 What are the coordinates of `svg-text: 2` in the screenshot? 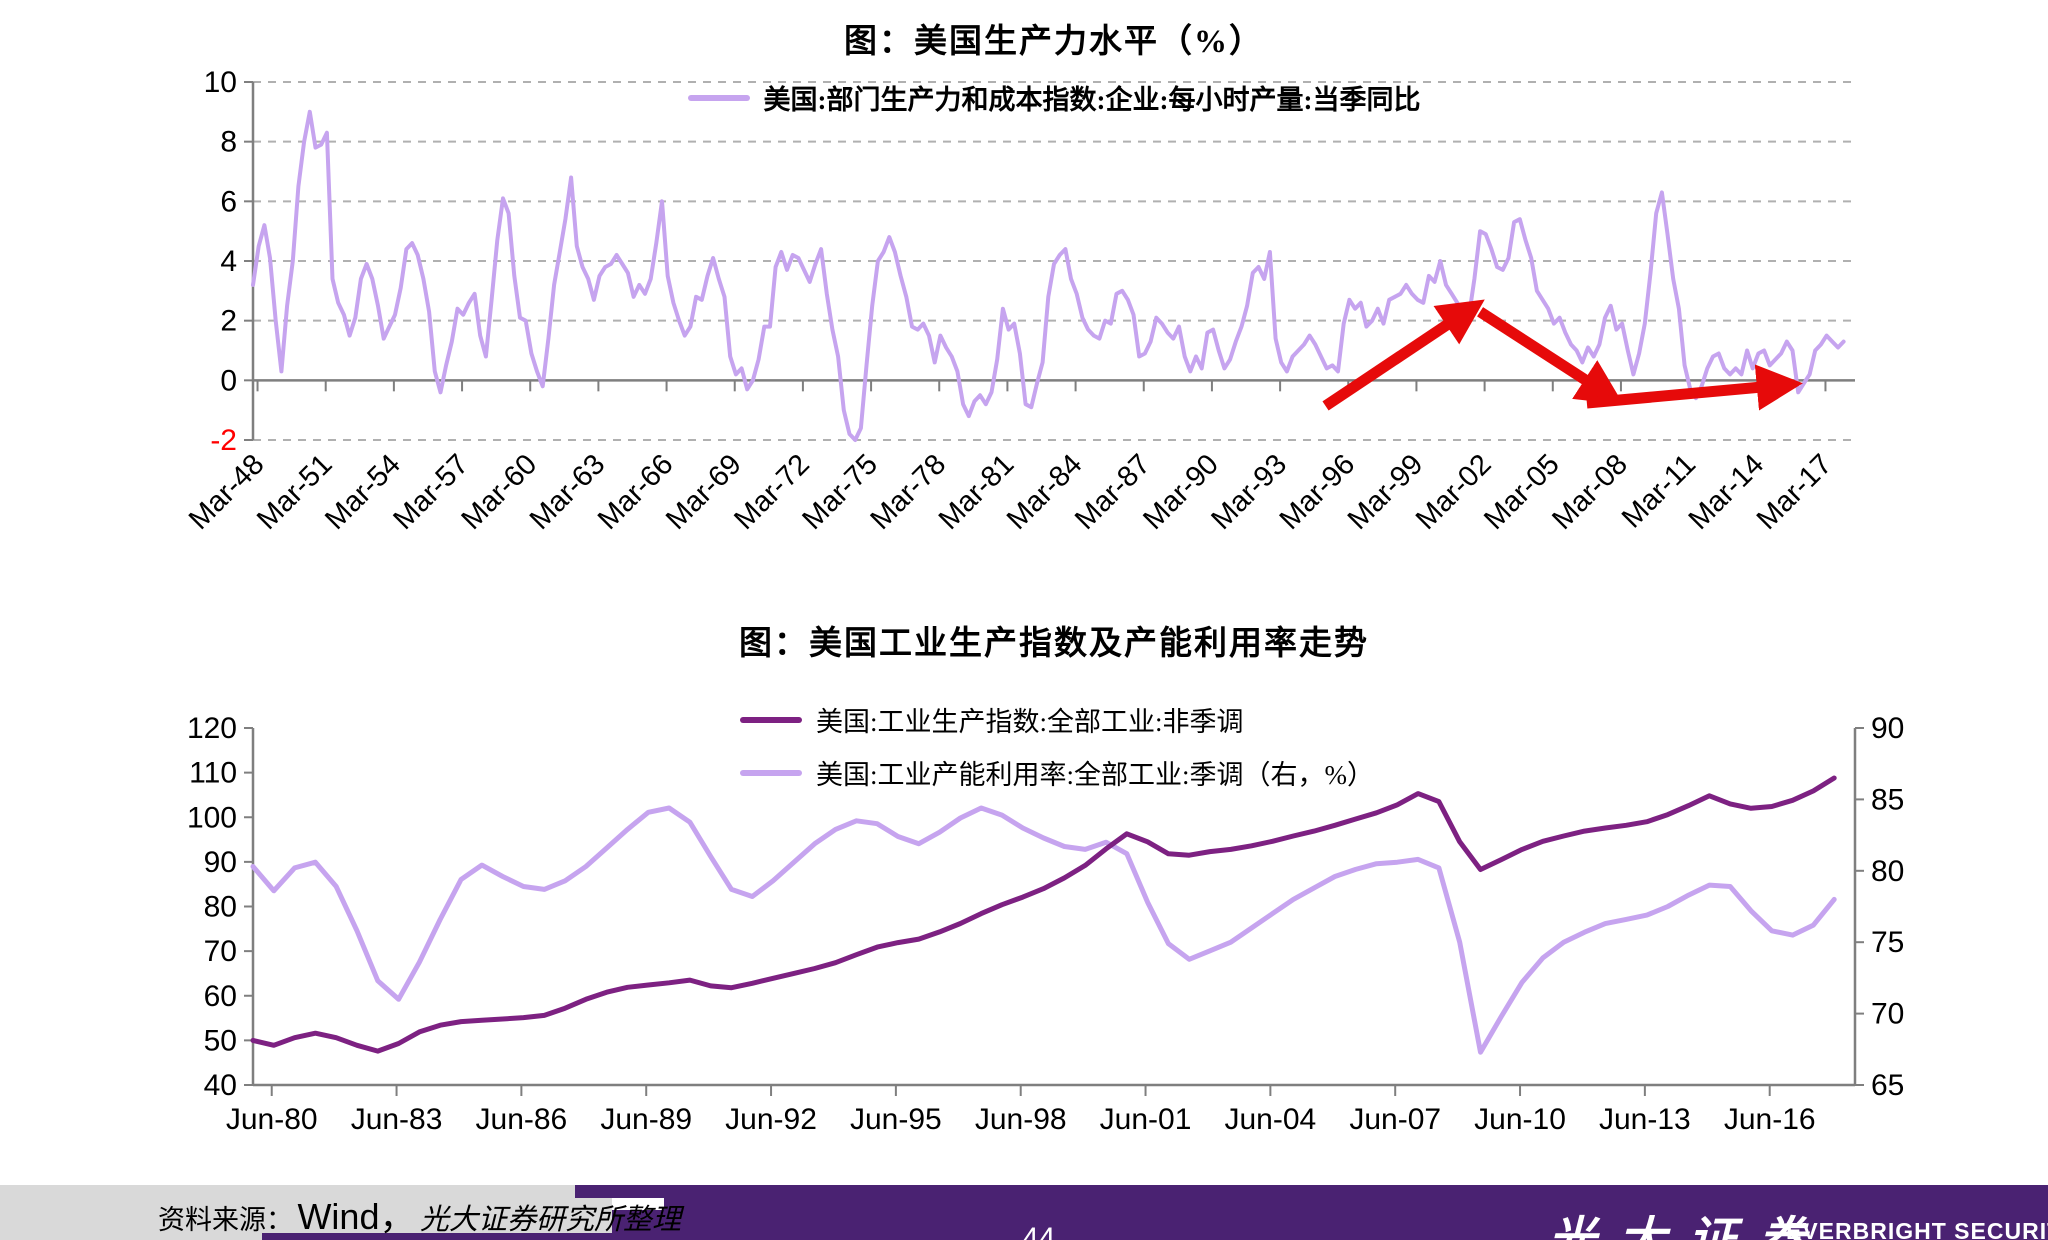 It's located at (228, 321).